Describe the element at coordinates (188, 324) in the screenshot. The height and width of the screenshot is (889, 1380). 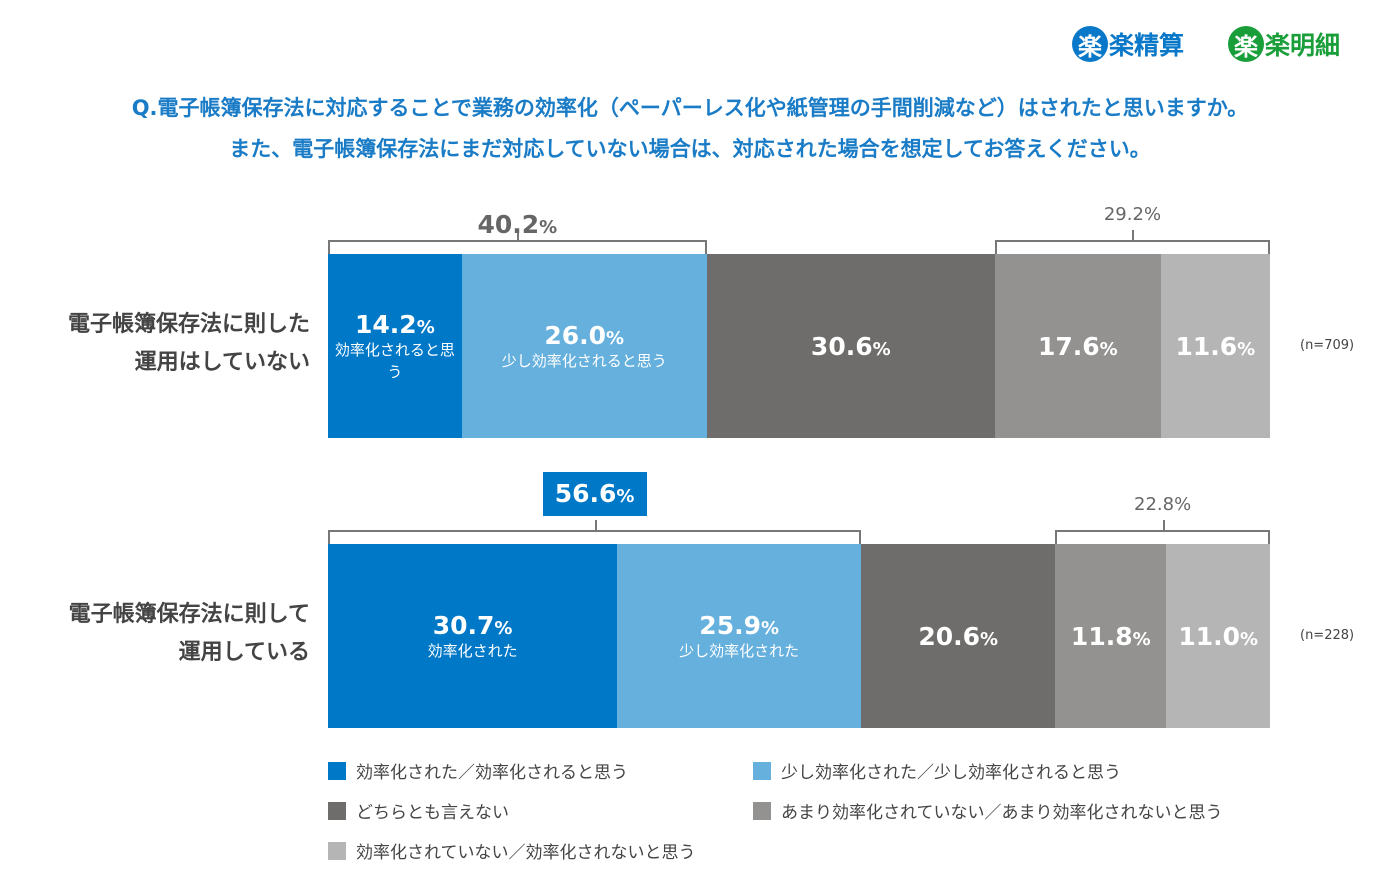
I see `row-label-line: 電子帳簿保存法に則した` at that location.